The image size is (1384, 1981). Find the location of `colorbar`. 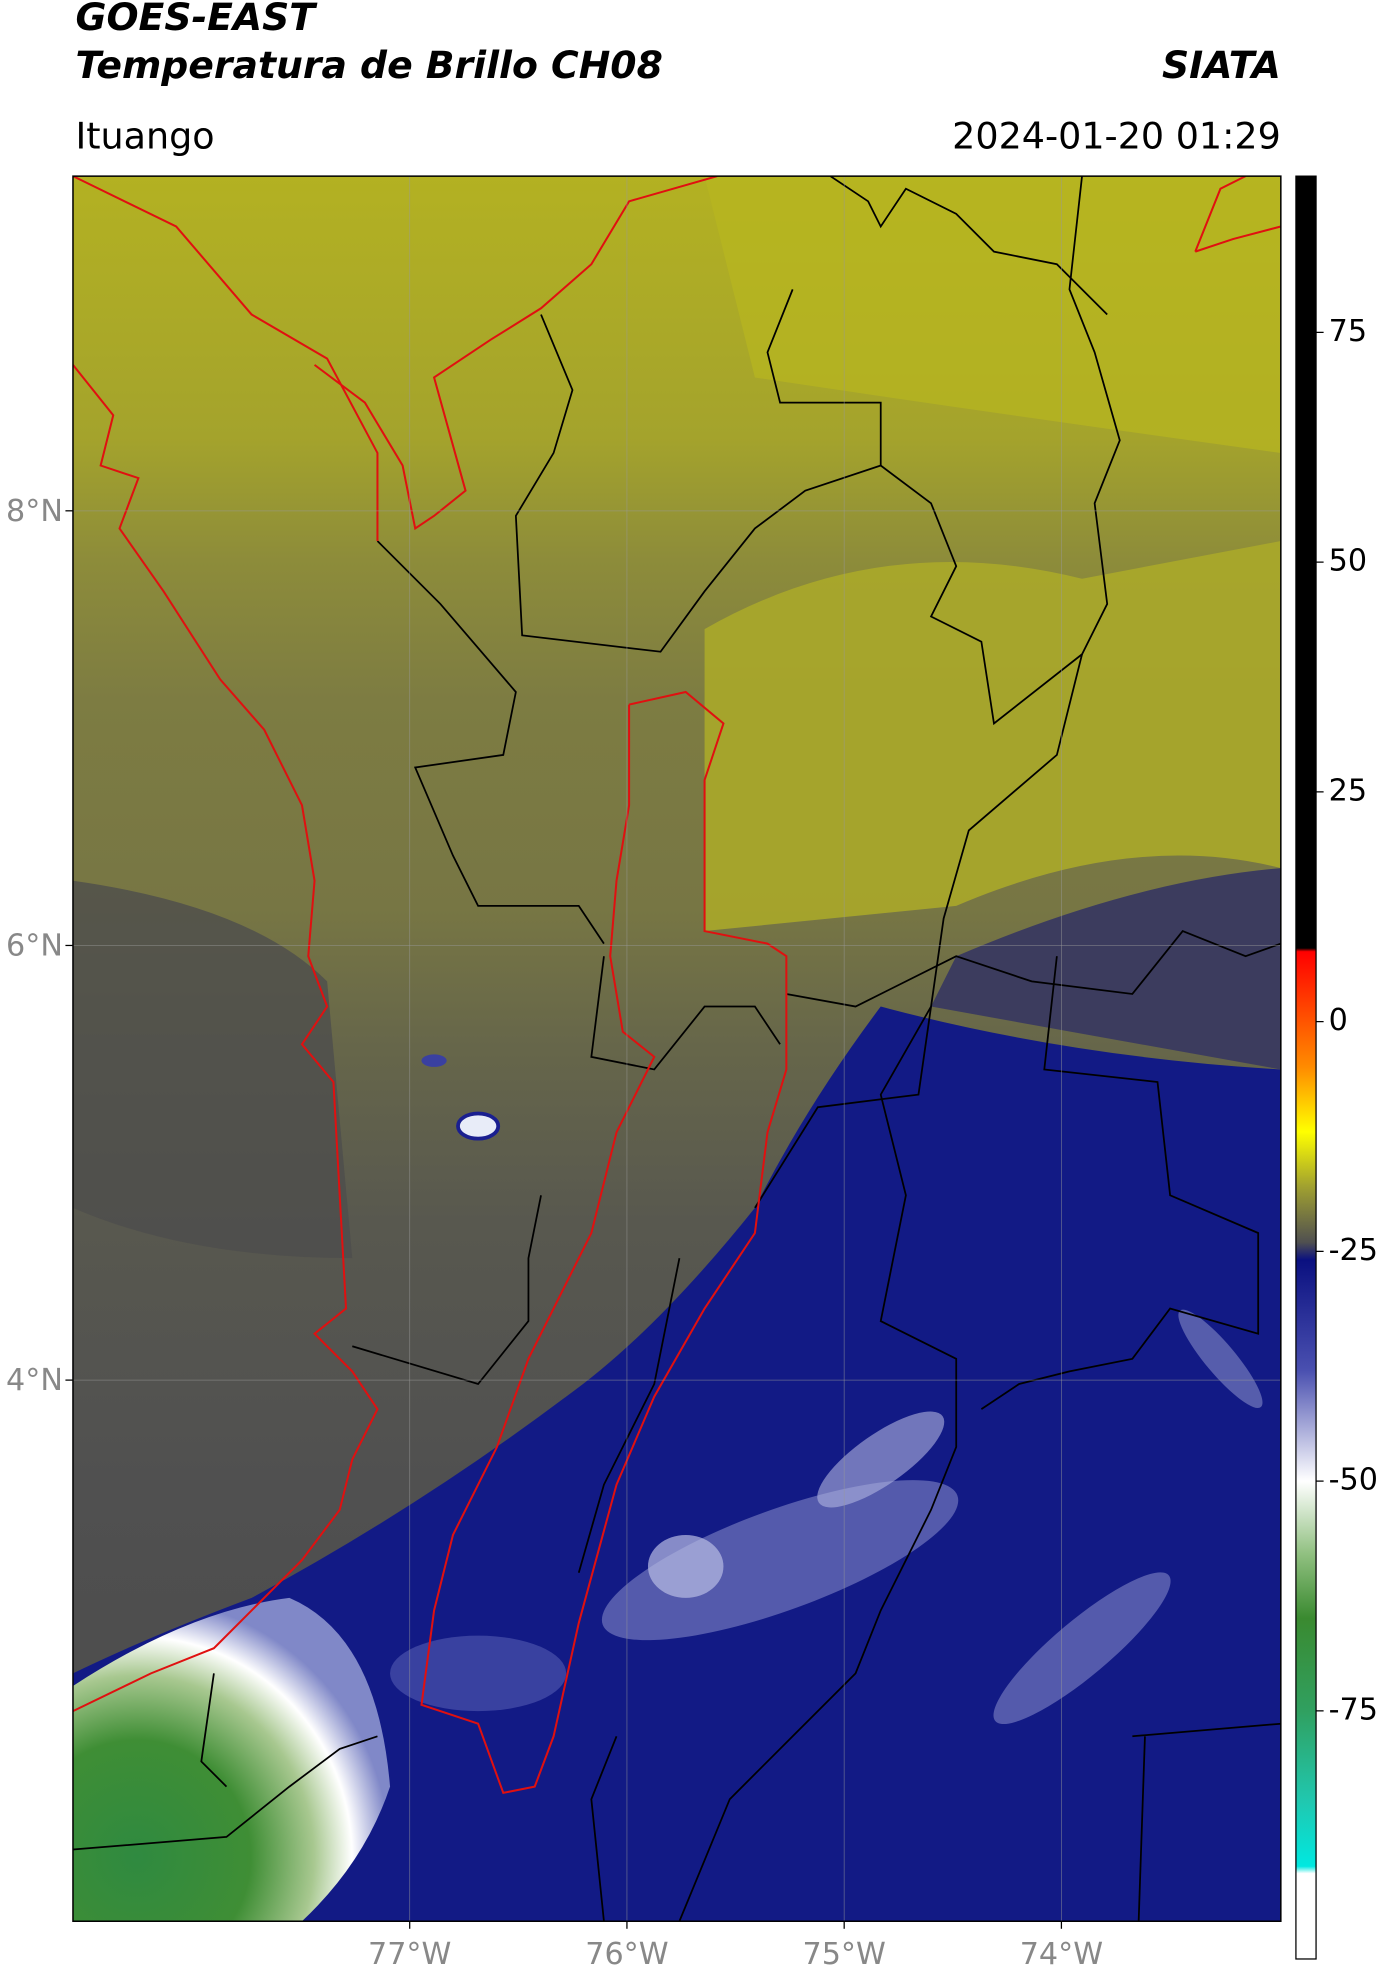

colorbar is located at coordinates (1306, 1067).